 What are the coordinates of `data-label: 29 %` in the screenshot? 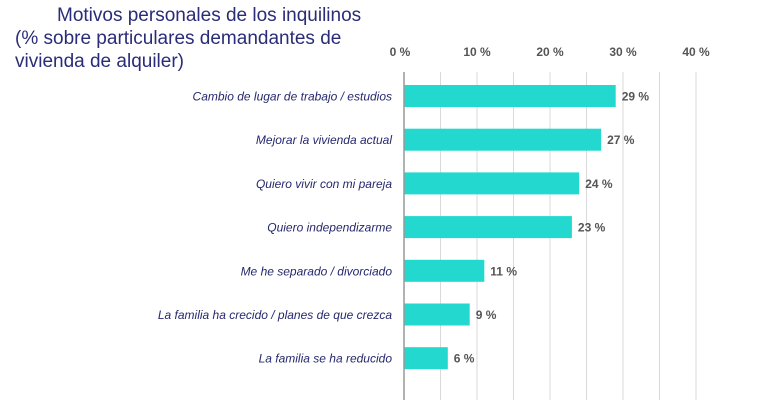 It's located at (636, 97).